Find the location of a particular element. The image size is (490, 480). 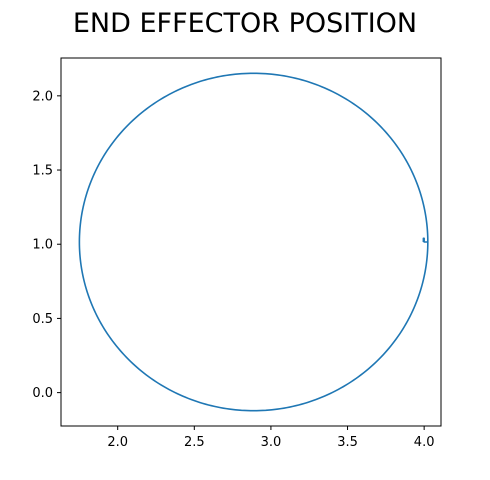

y-axis: 0.0 0.5 1.0 1.5 2.0 is located at coordinates (46, 245).